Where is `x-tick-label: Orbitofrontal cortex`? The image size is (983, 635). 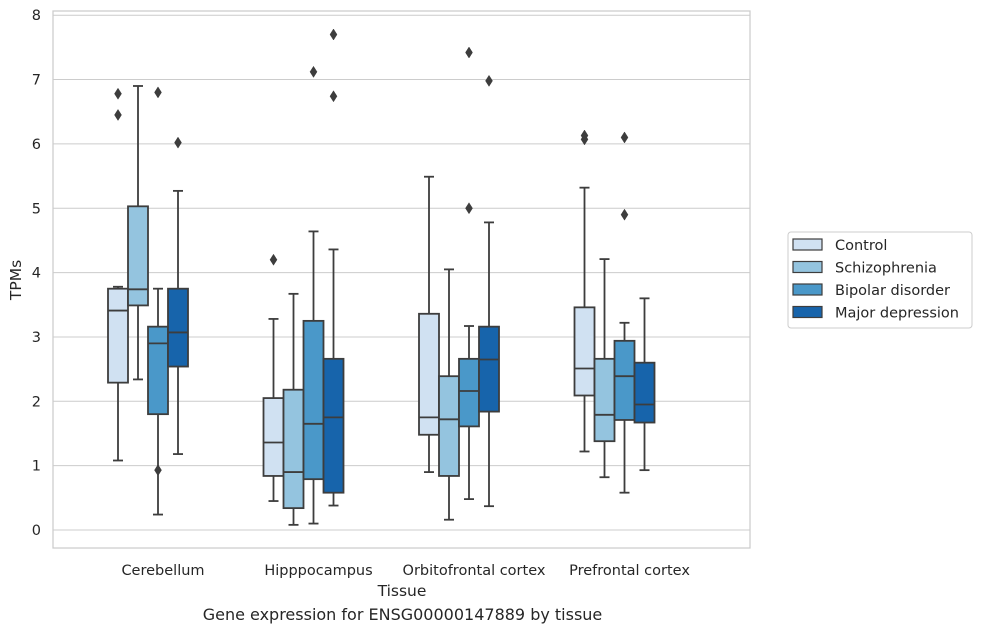
x-tick-label: Orbitofrontal cortex is located at coordinates (474, 571).